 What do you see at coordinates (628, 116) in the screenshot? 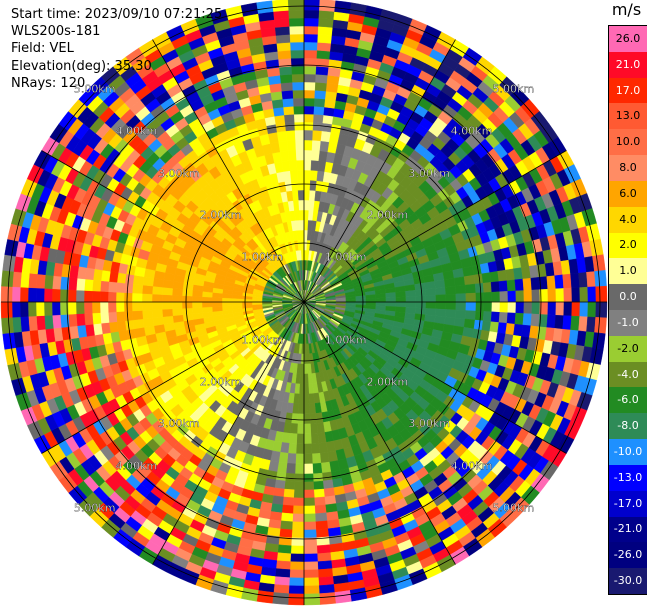
I see `colorbar-tick-label: 13.0` at bounding box center [628, 116].